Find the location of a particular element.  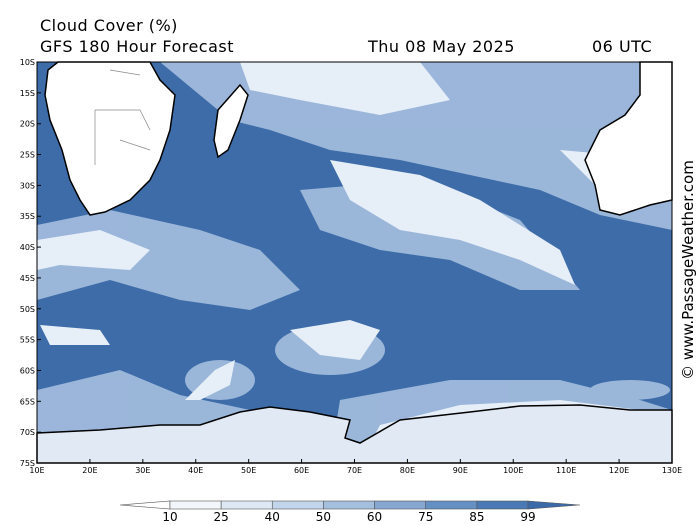

lat-label: 25S is located at coordinates (27, 155).